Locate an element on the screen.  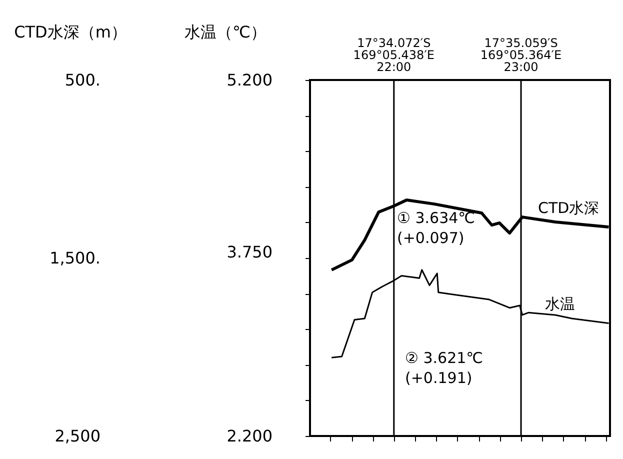
annotation: ② 3.621℃ (+0.191) is located at coordinates (444, 368).